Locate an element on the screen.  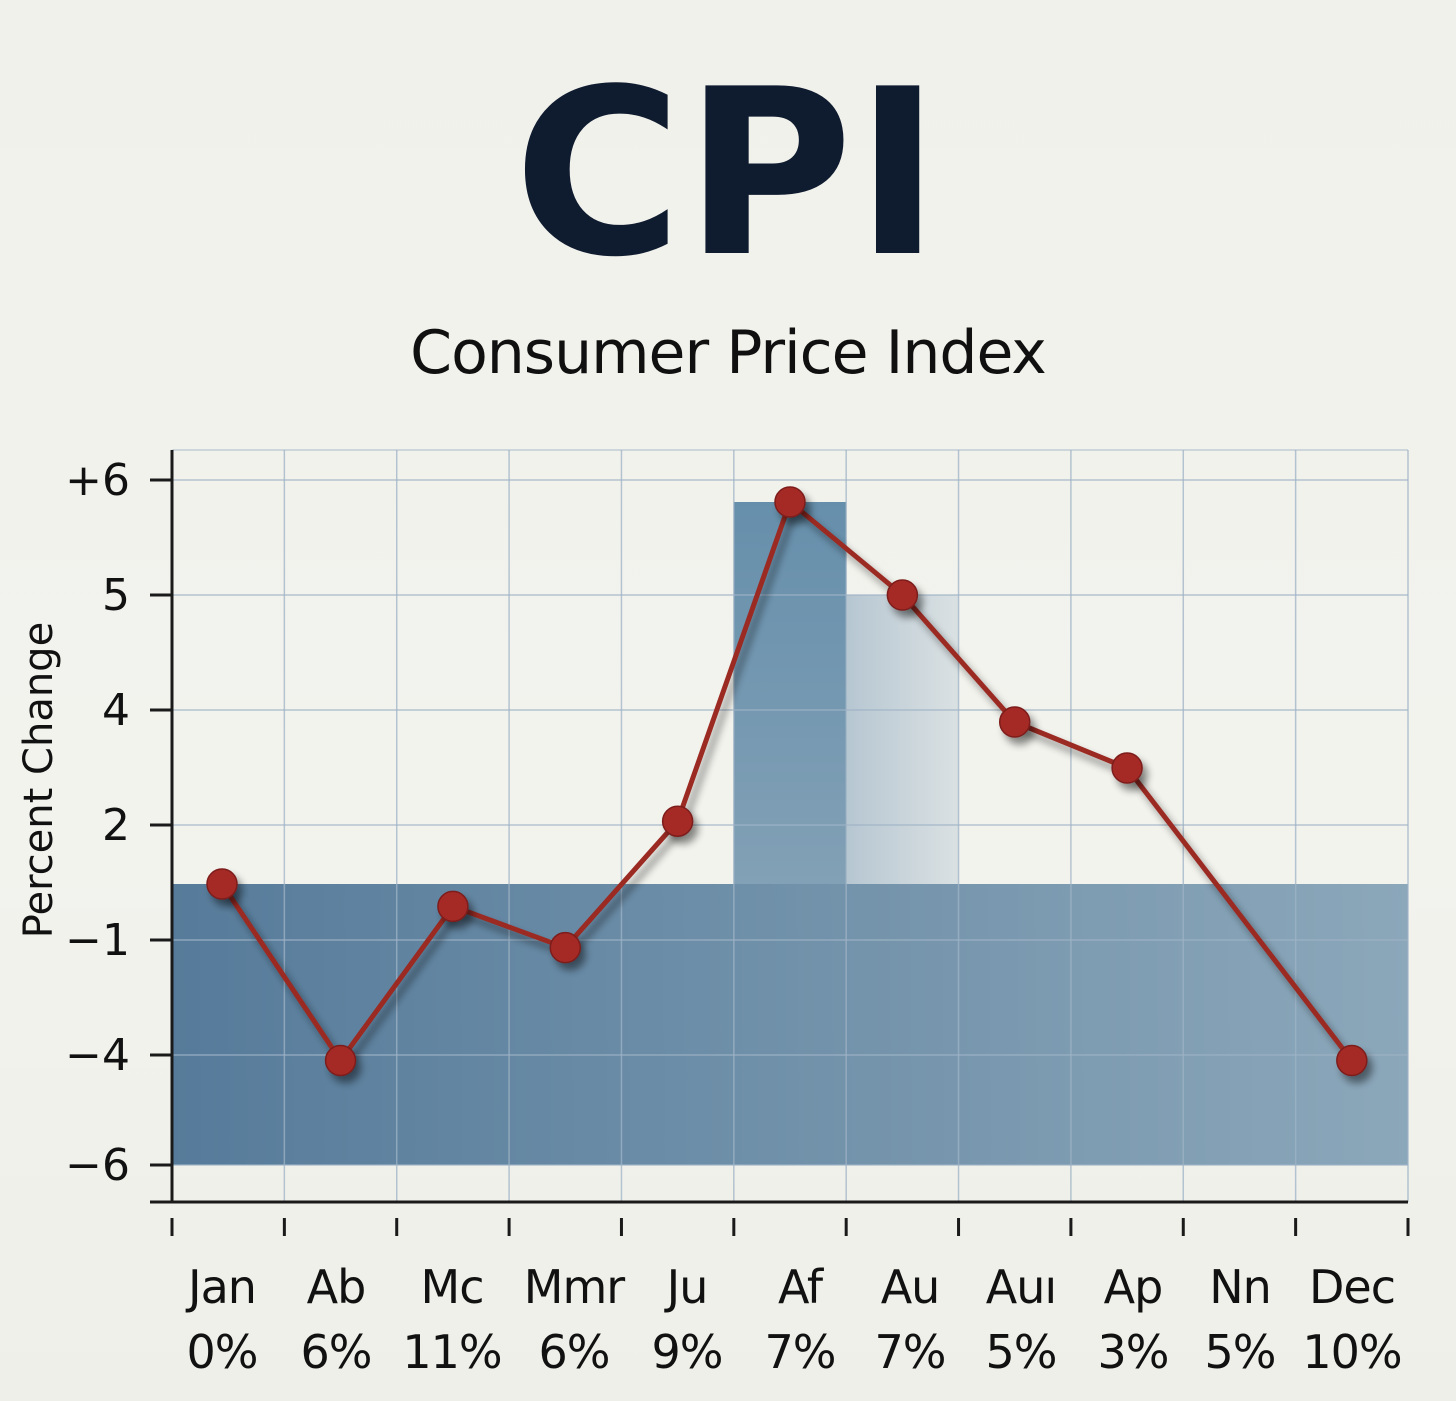
x-tick-label: Au is located at coordinates (910, 1287).